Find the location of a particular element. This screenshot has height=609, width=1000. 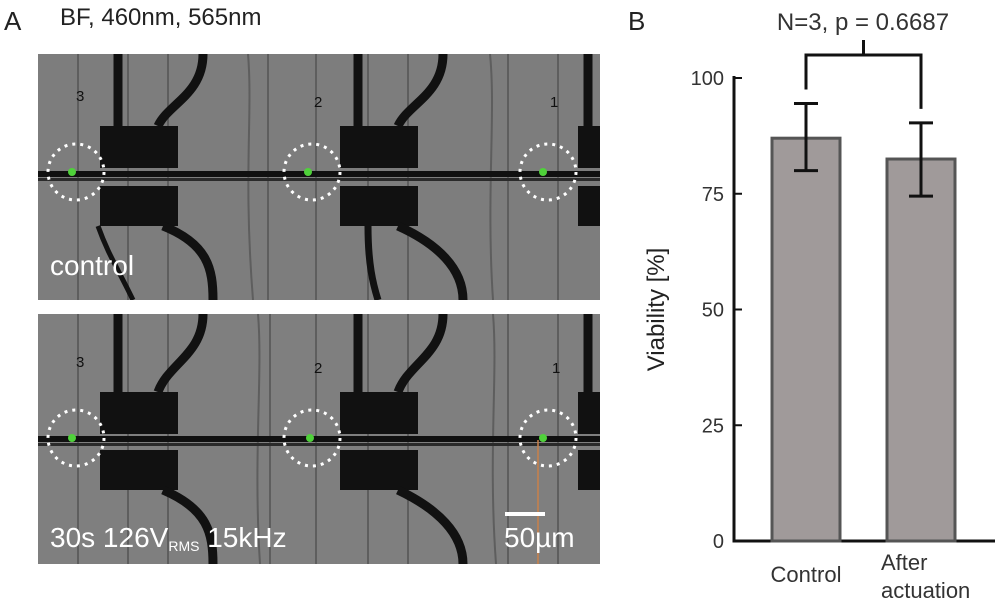

y-tick-label: 100 is located at coordinates (707, 79).